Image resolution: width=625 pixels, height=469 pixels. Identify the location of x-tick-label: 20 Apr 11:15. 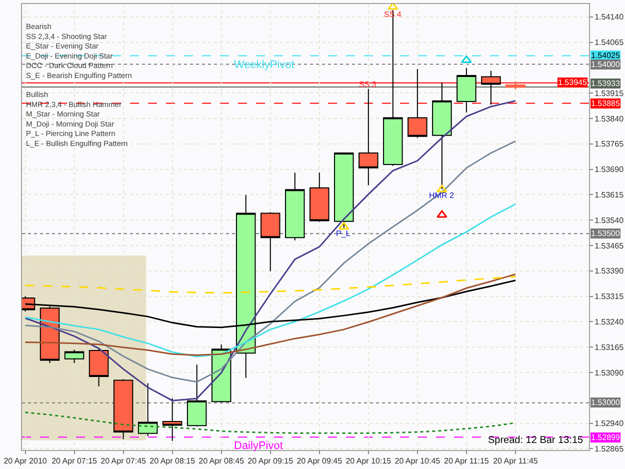
(467, 461).